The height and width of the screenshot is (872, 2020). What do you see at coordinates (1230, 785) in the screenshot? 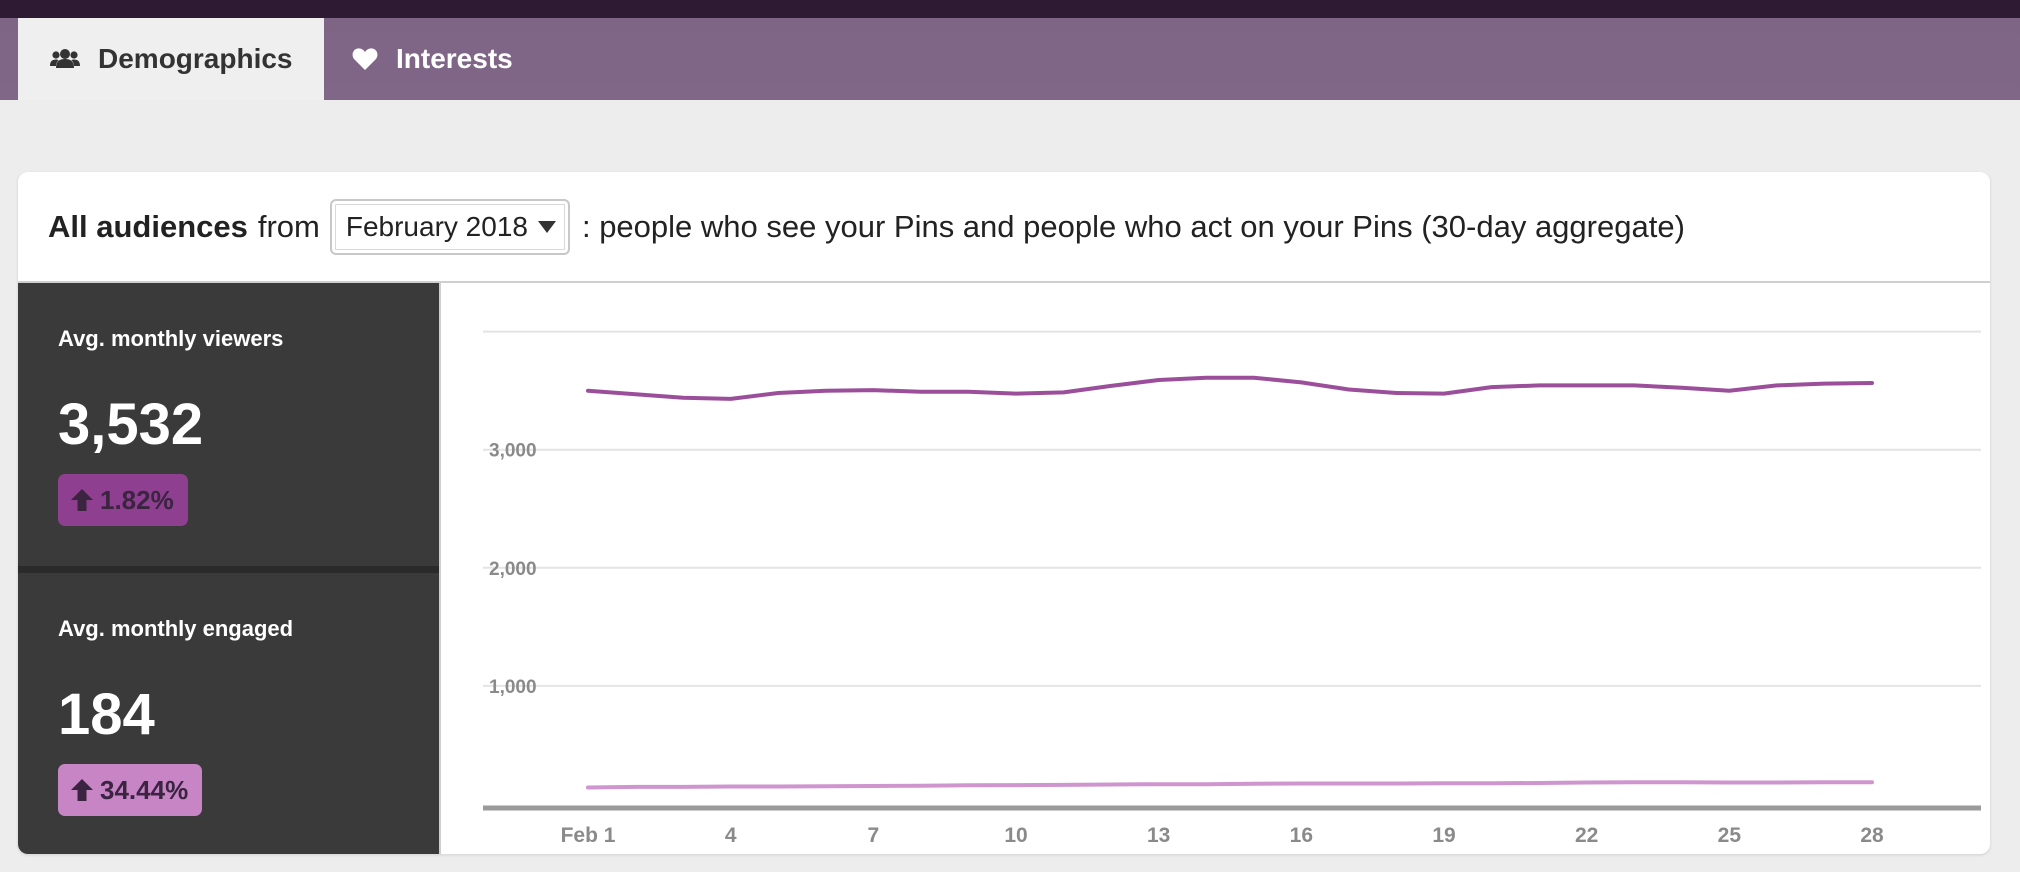
I see `series-line-engaged` at bounding box center [1230, 785].